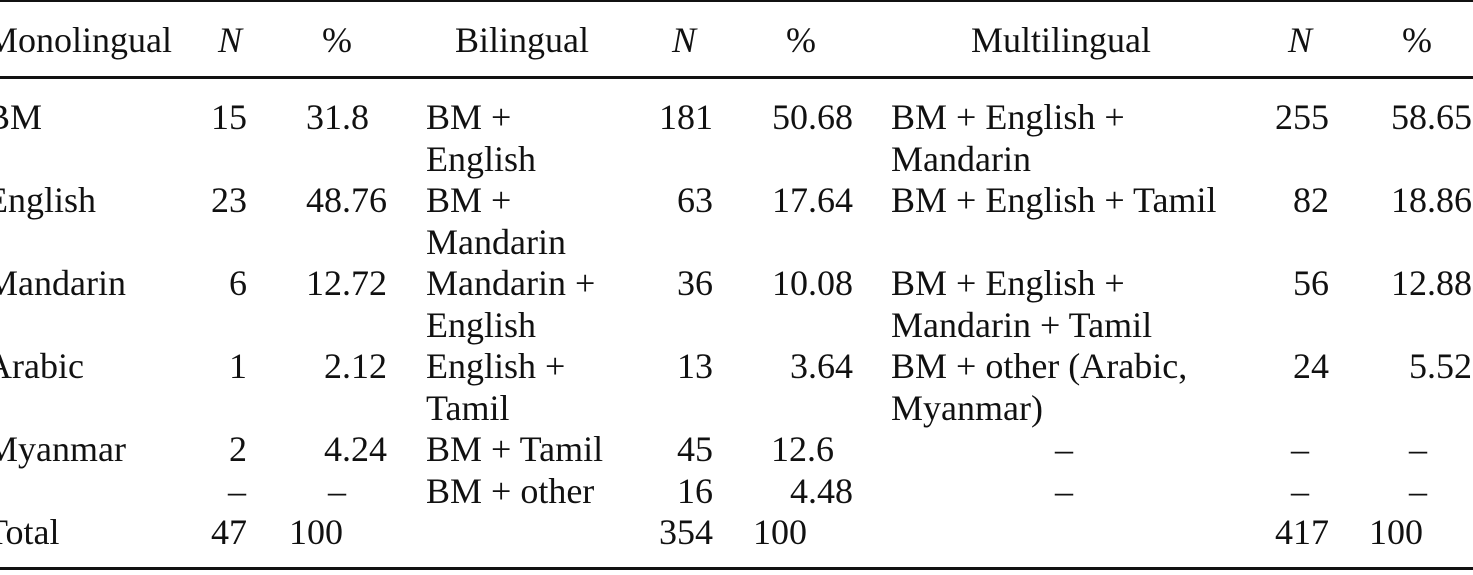  Describe the element at coordinates (695, 283) in the screenshot. I see `row-3-bi-n: 36` at that location.